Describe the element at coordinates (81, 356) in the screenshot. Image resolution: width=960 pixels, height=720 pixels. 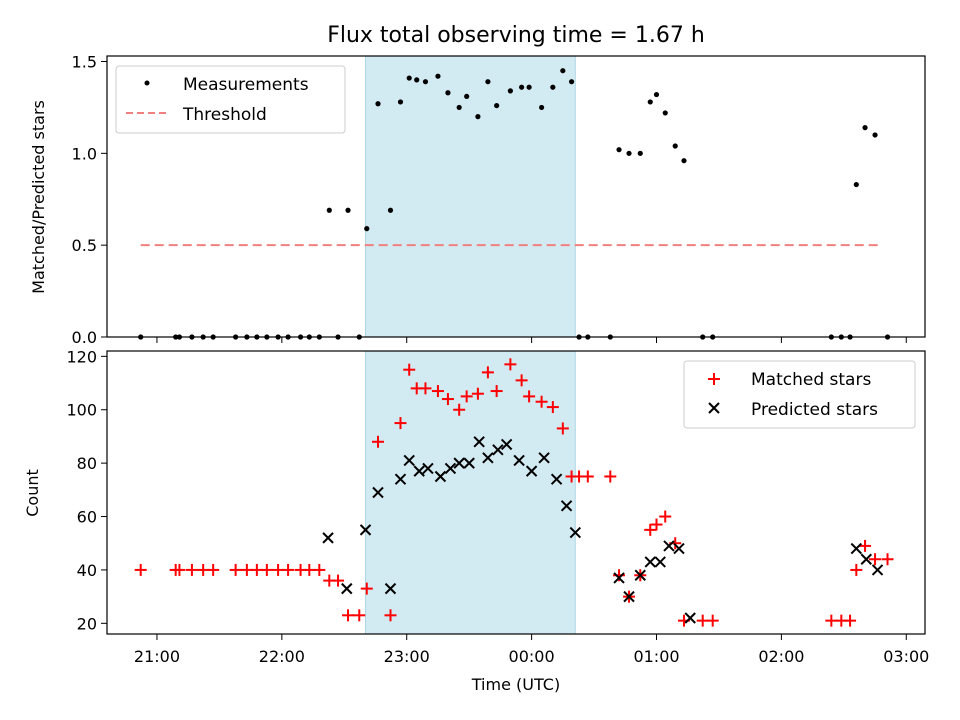
I see `count-y-tick-label: 120` at that location.